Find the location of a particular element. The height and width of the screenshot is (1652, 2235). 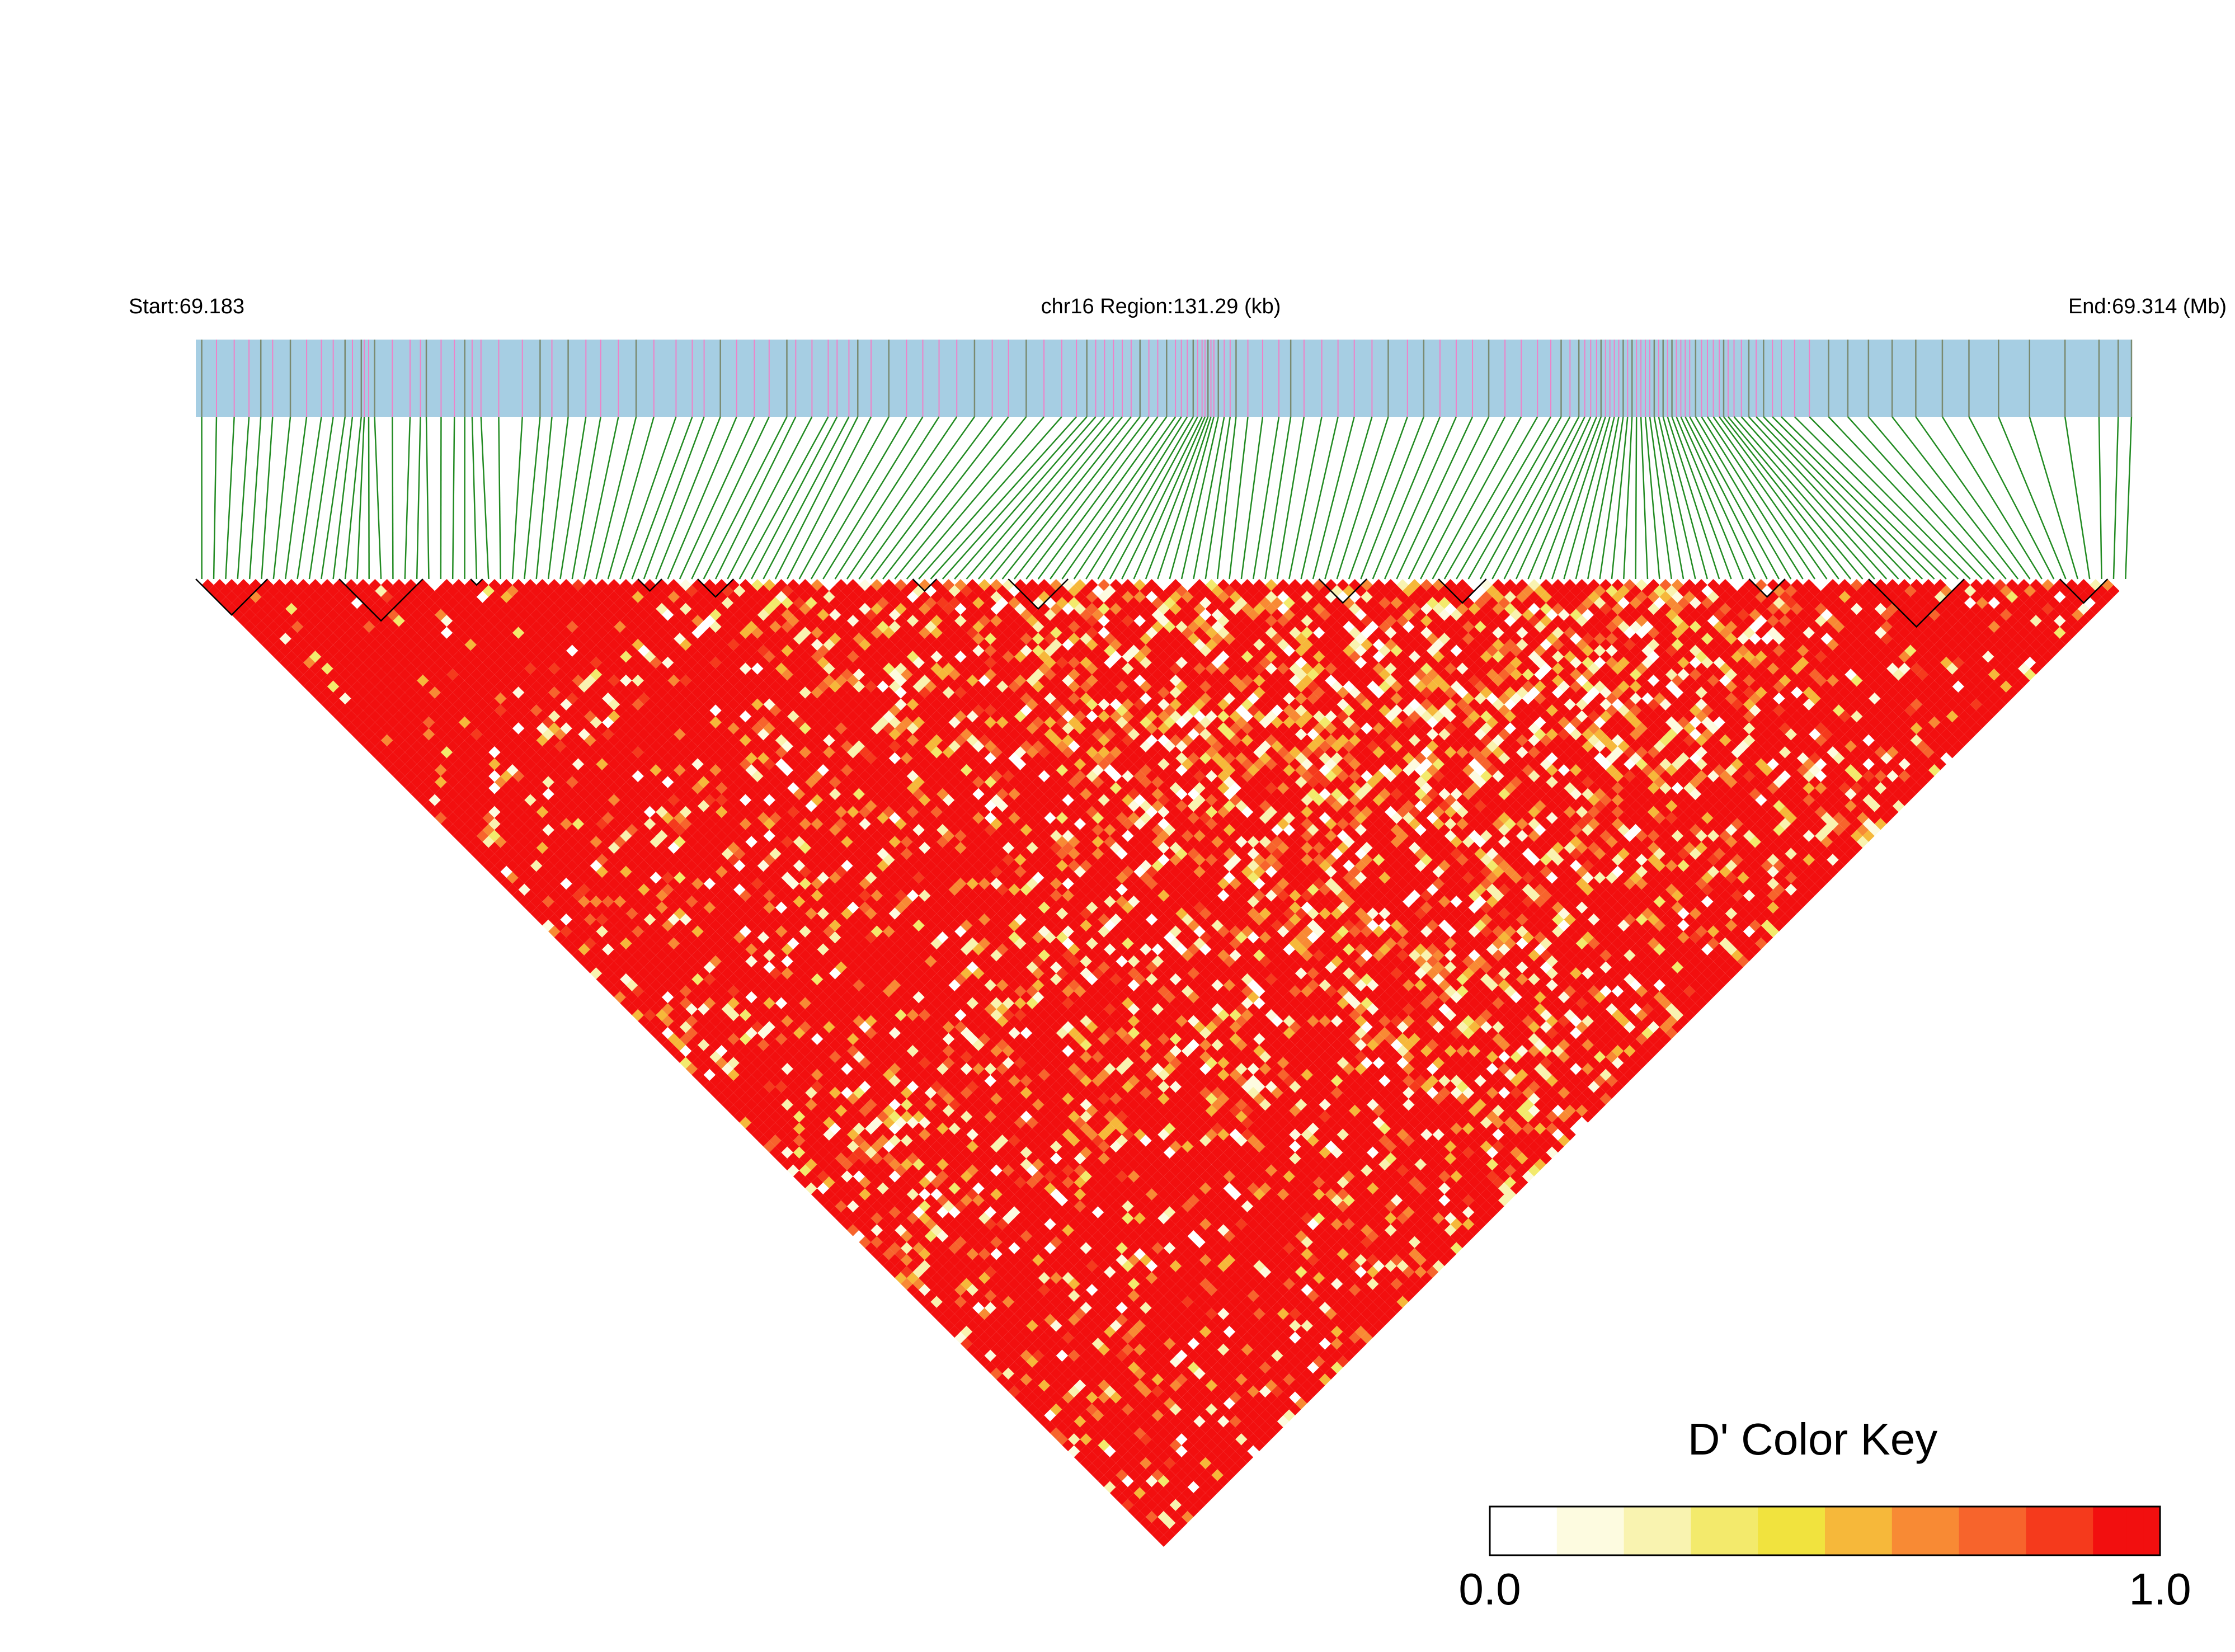

region-title: chr16 Region:131.29 (kb) is located at coordinates (1161, 306).